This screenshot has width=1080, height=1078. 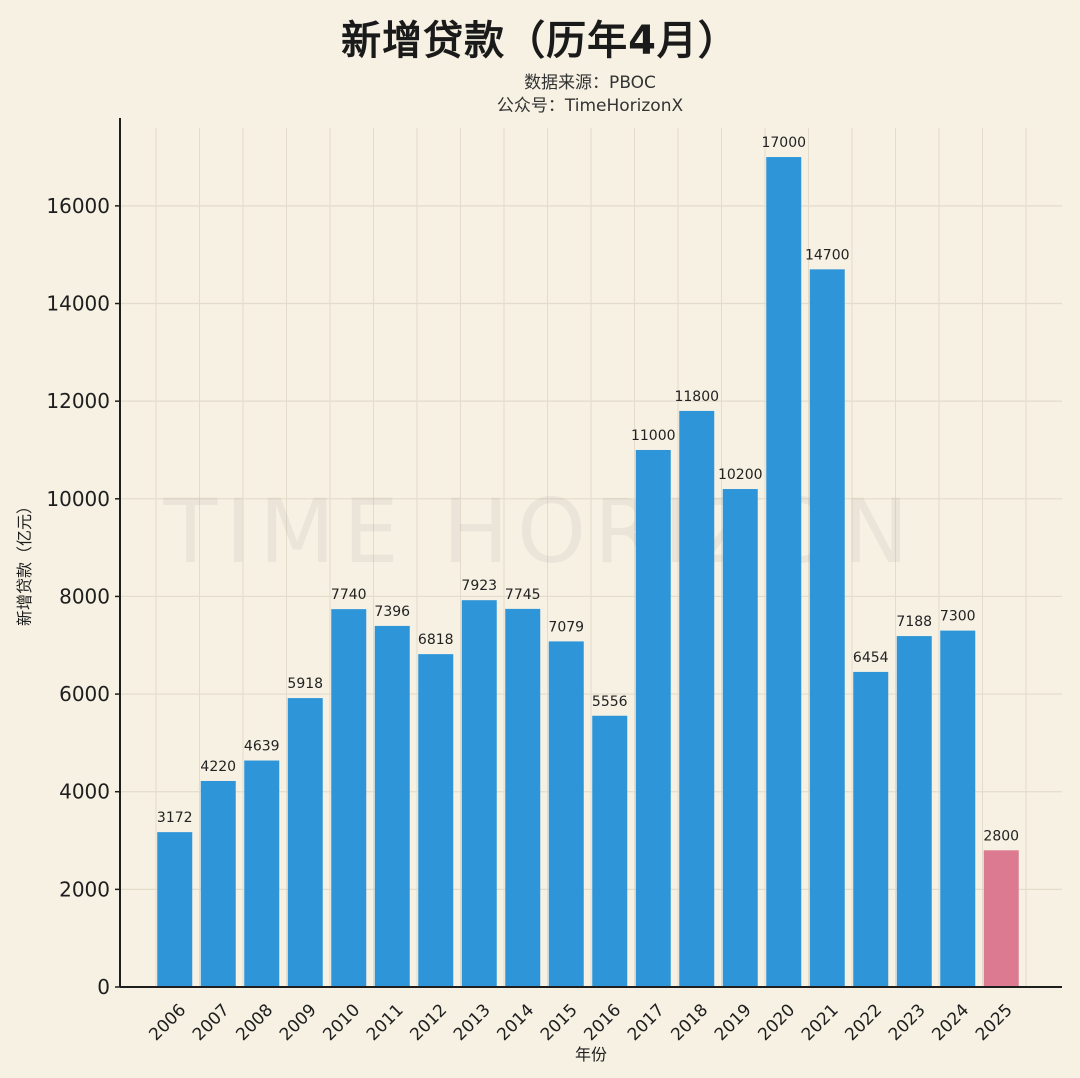 What do you see at coordinates (175, 818) in the screenshot?
I see `value-label-2006: 3172` at bounding box center [175, 818].